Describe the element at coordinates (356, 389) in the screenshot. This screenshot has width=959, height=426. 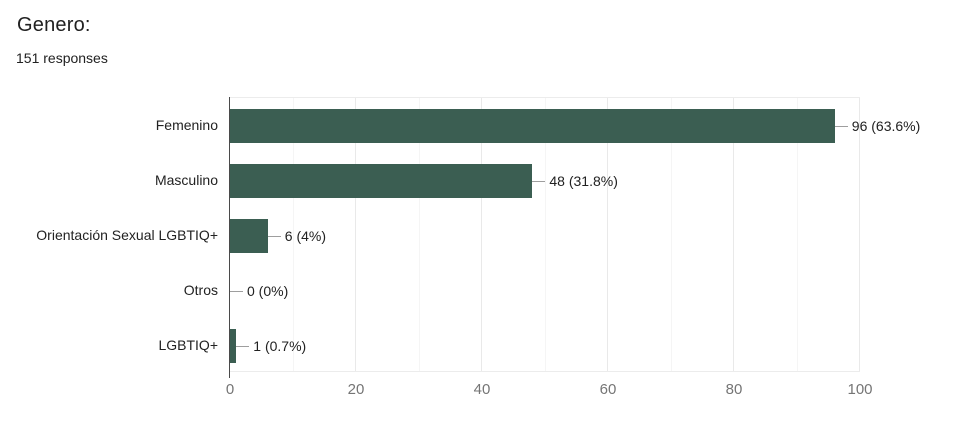
I see `x-tick-label: 20` at that location.